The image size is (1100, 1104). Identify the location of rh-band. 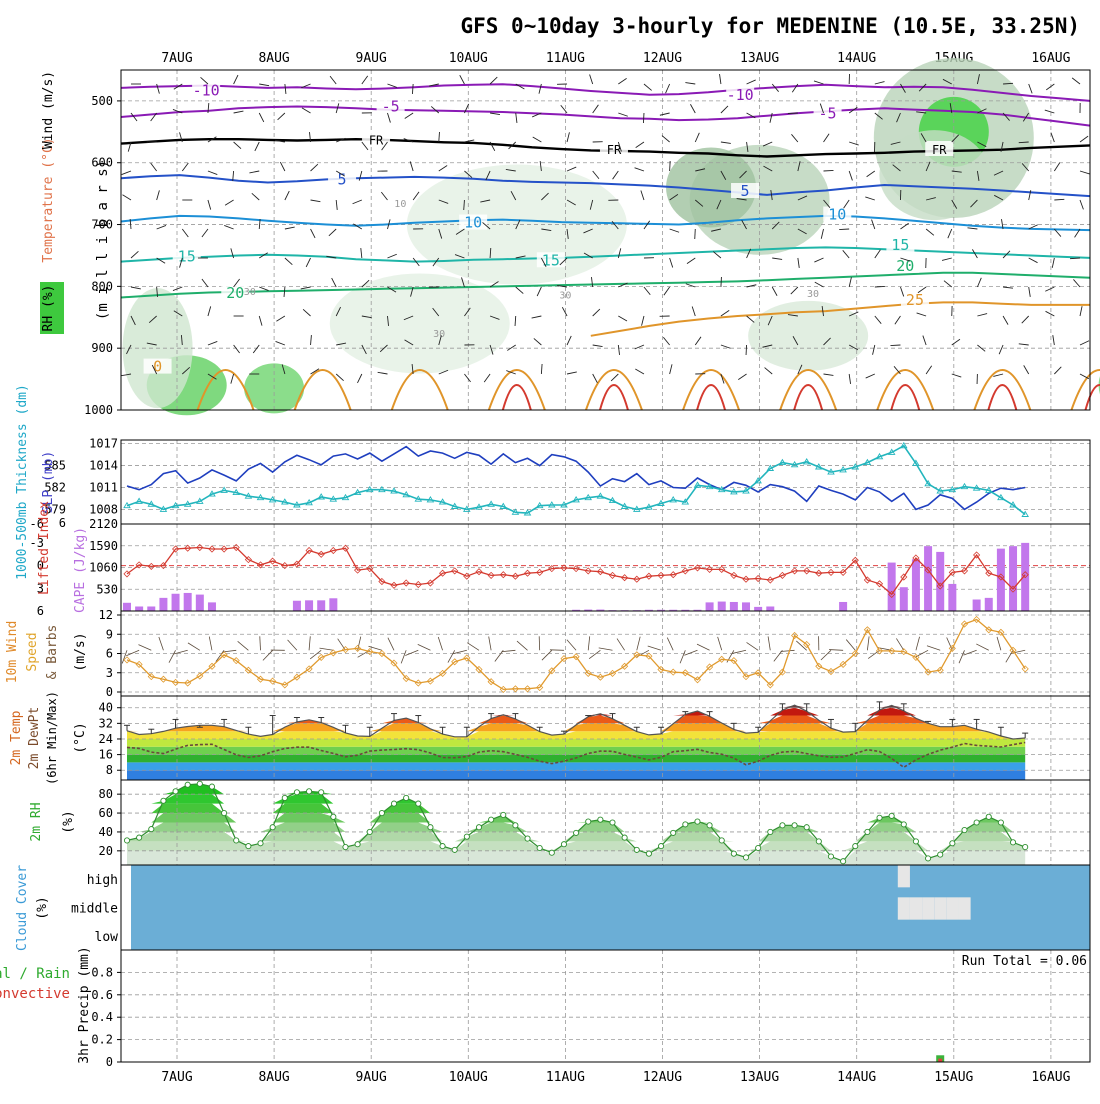
(576, 789).